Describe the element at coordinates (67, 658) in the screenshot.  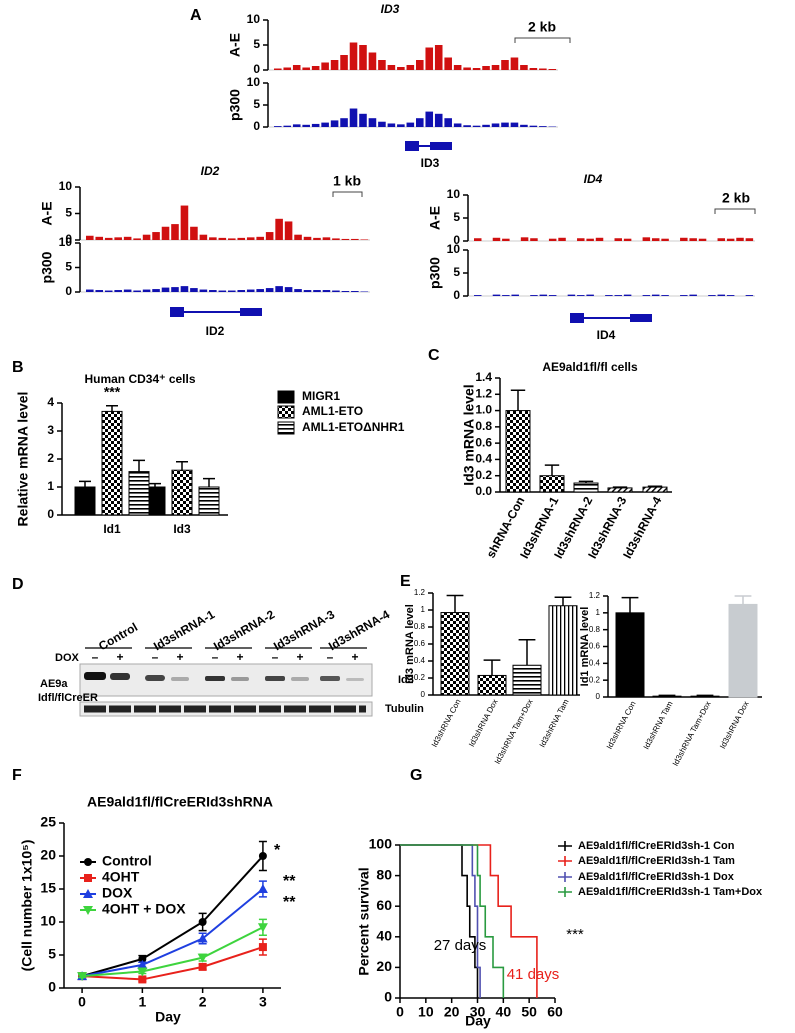
I see `dox-label: DOX` at that location.